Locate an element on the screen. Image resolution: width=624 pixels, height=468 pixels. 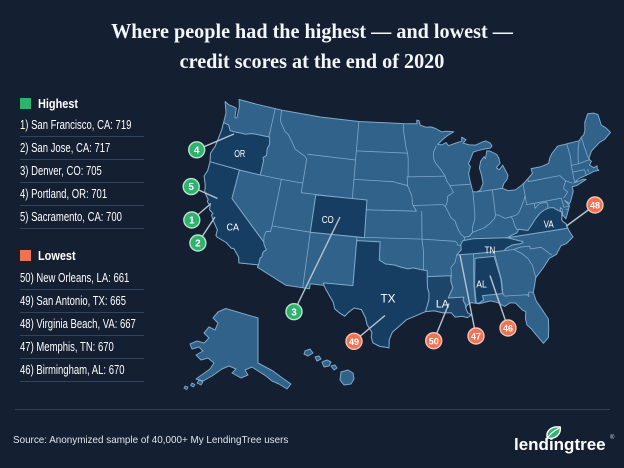
svg-text: 49 is located at coordinates (354, 342).